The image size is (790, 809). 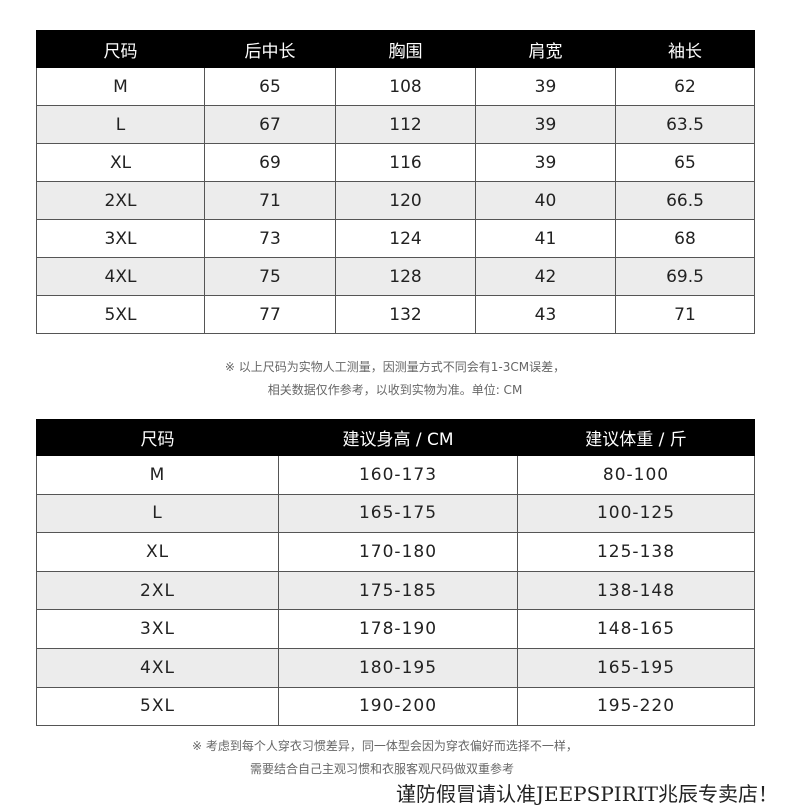 I want to click on table-cell: 128, so click(x=405, y=276).